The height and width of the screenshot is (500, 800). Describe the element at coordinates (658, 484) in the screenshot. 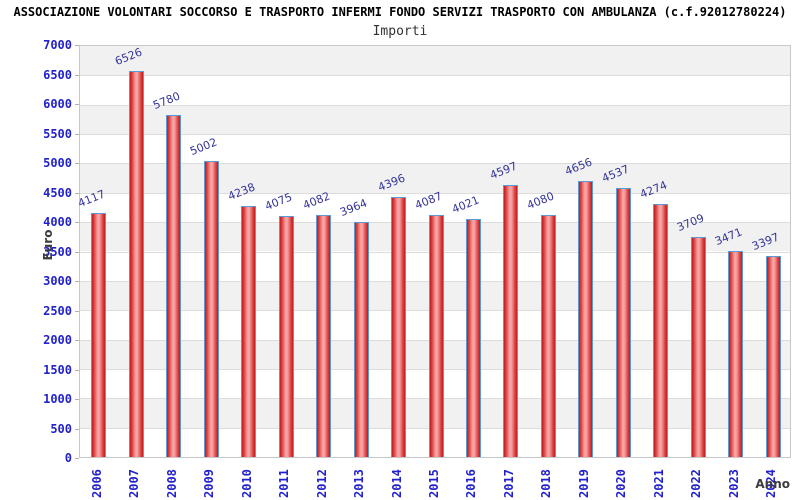

I see `x-tick-label: 2021` at that location.